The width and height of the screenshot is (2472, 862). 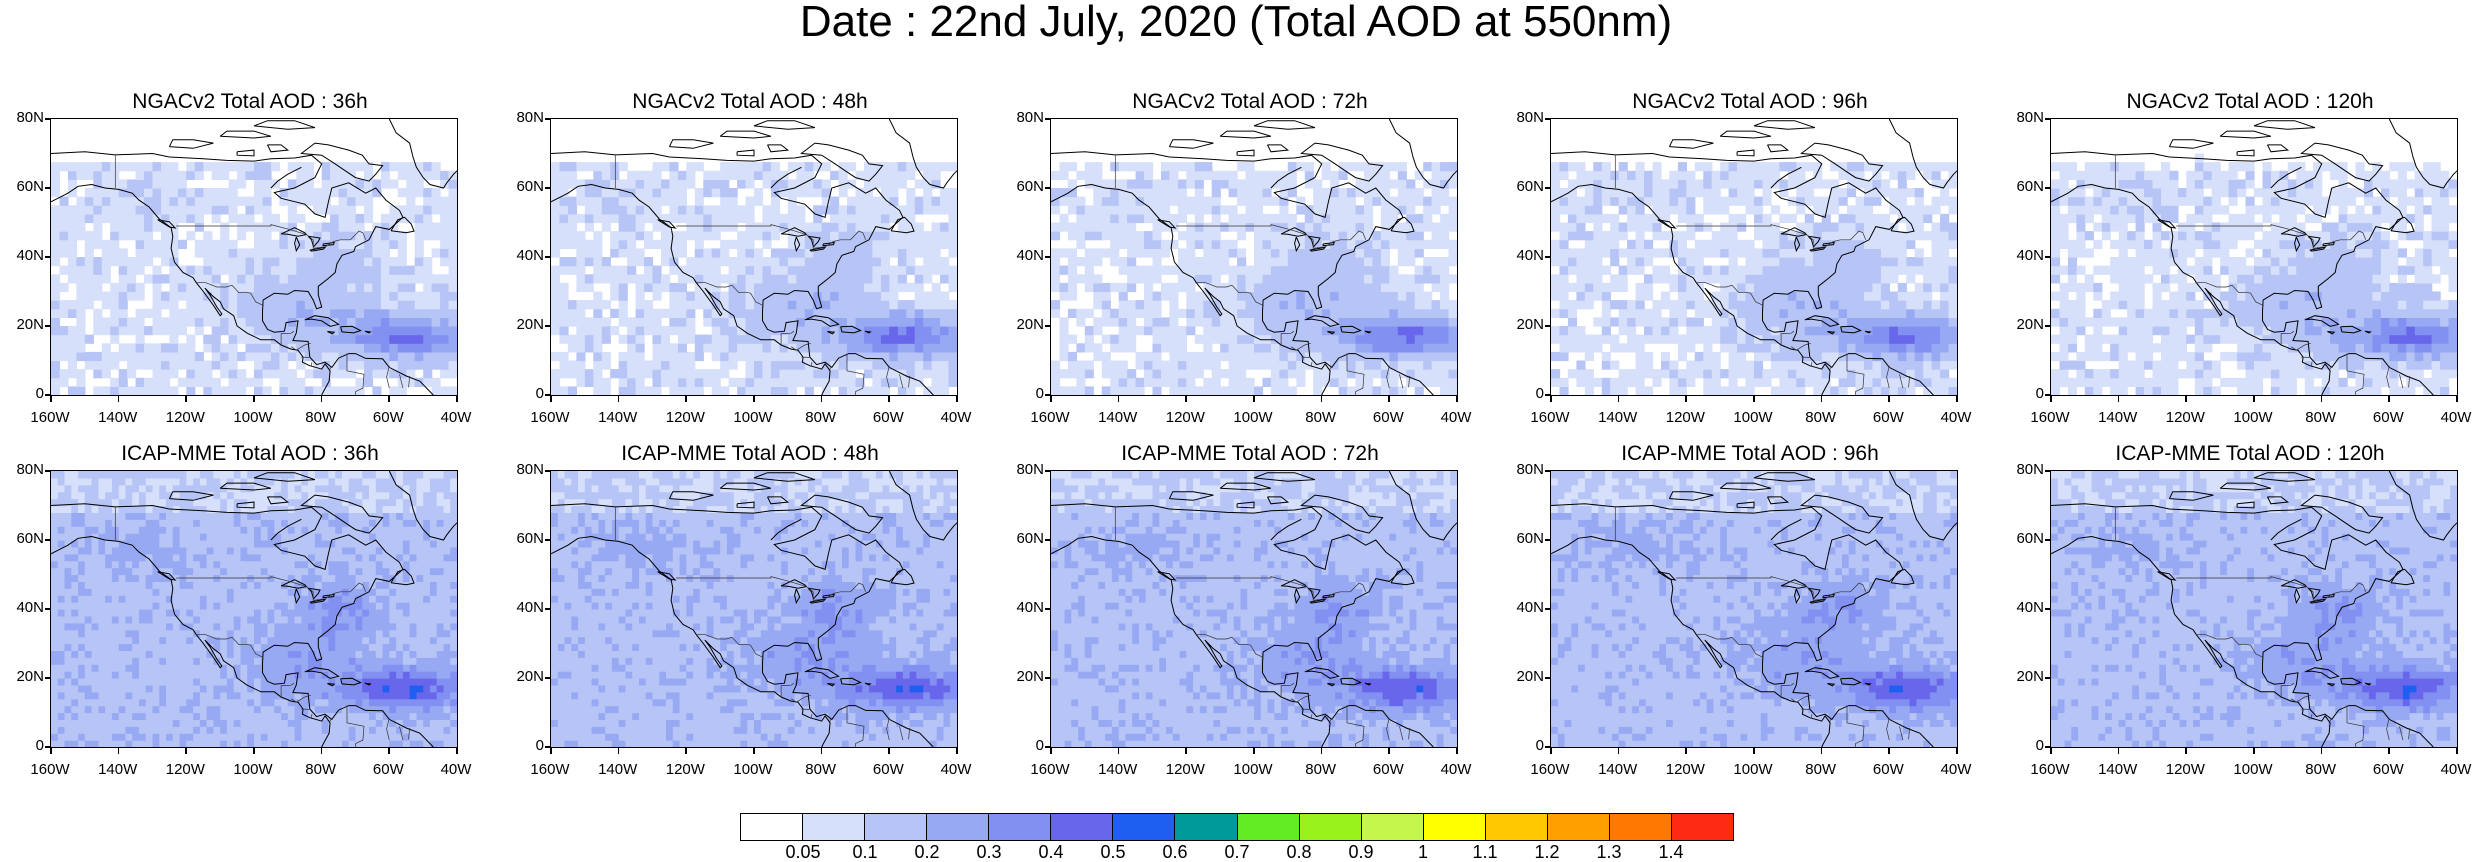 What do you see at coordinates (1051, 852) in the screenshot?
I see `colorbar-label: 0.4` at bounding box center [1051, 852].